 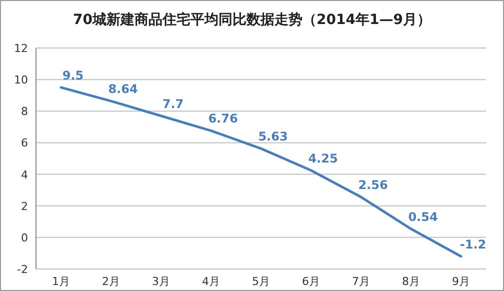 I want to click on x-tick-label: 5月, so click(x=261, y=281).